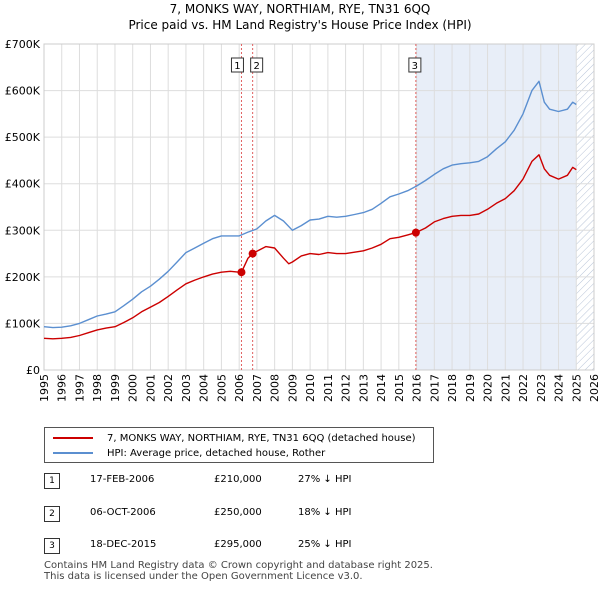 This screenshot has height=590, width=600. Describe the element at coordinates (186, 388) in the screenshot. I see `x-tick-label: 2003` at that location.